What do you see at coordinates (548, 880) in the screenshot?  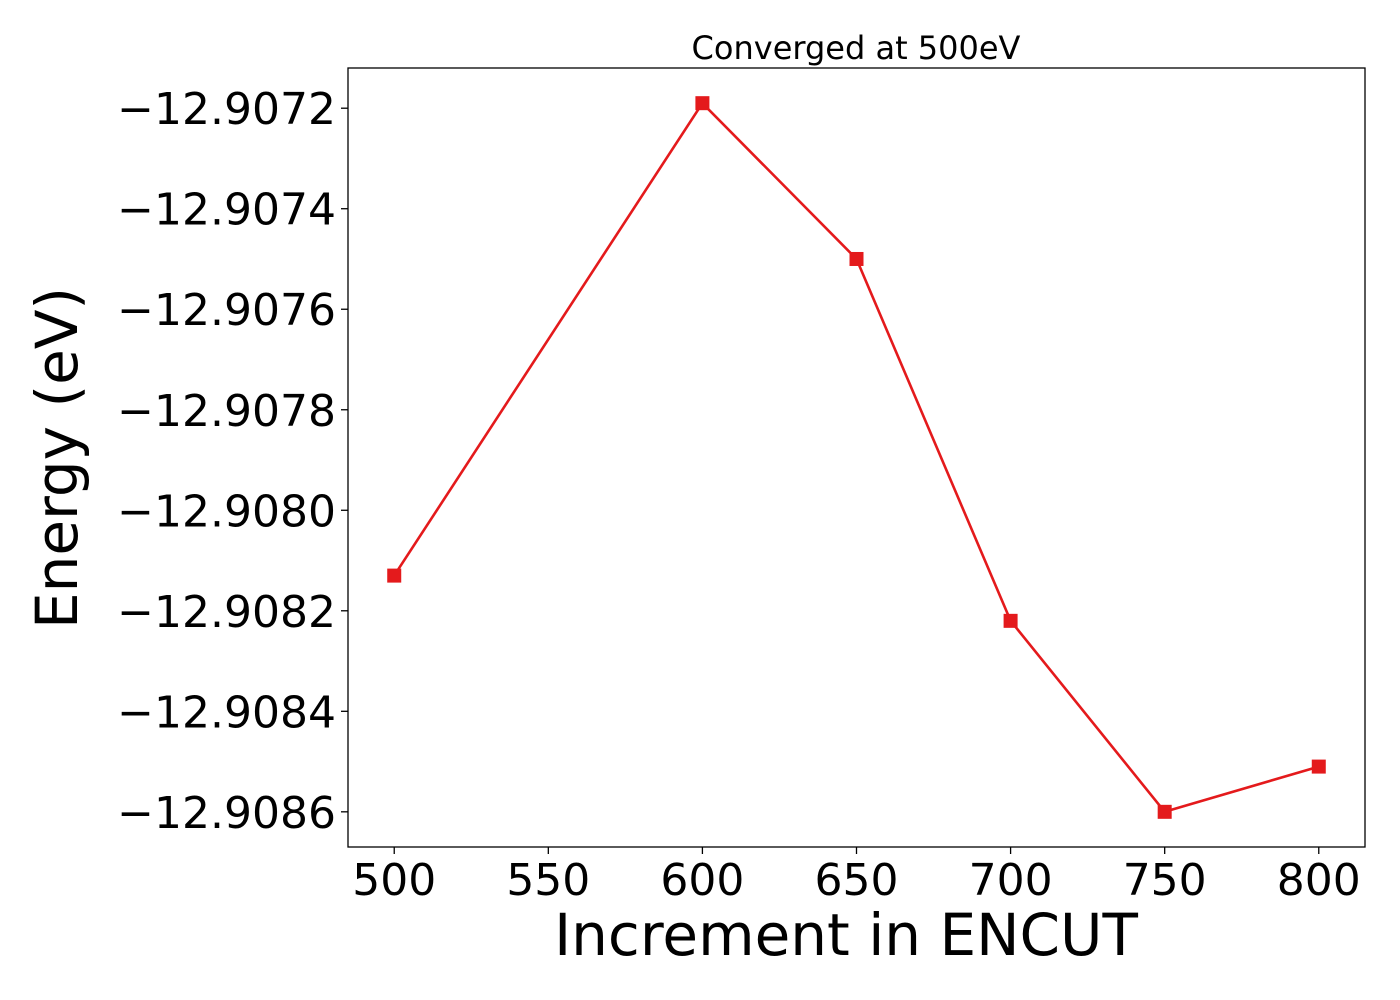 I see `x-tick-label: 550` at bounding box center [548, 880].